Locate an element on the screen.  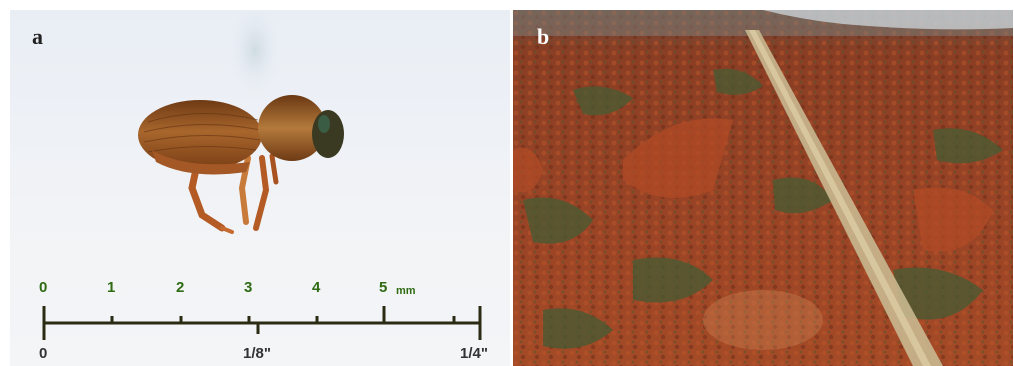
beetle-head is located at coordinates (328, 134).